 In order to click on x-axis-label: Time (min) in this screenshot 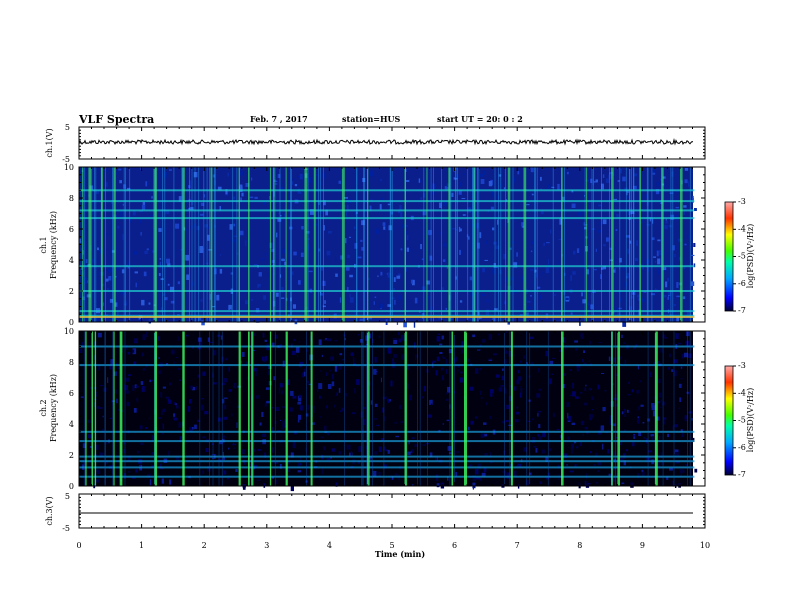, I will do `click(400, 554)`.